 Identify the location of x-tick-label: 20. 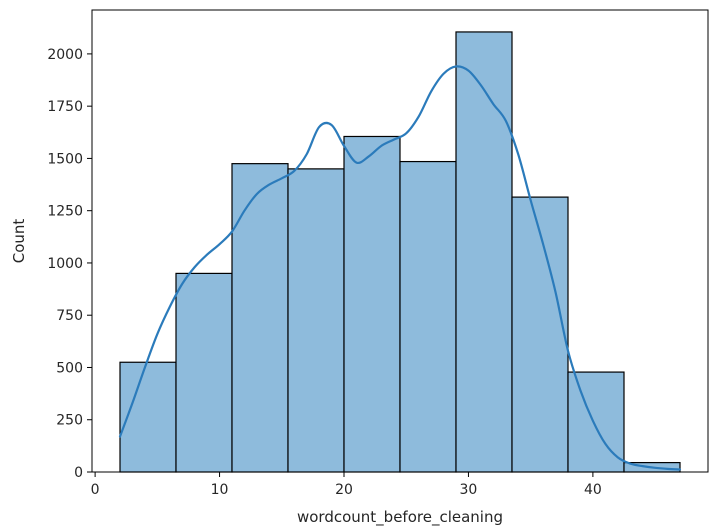
(344, 490).